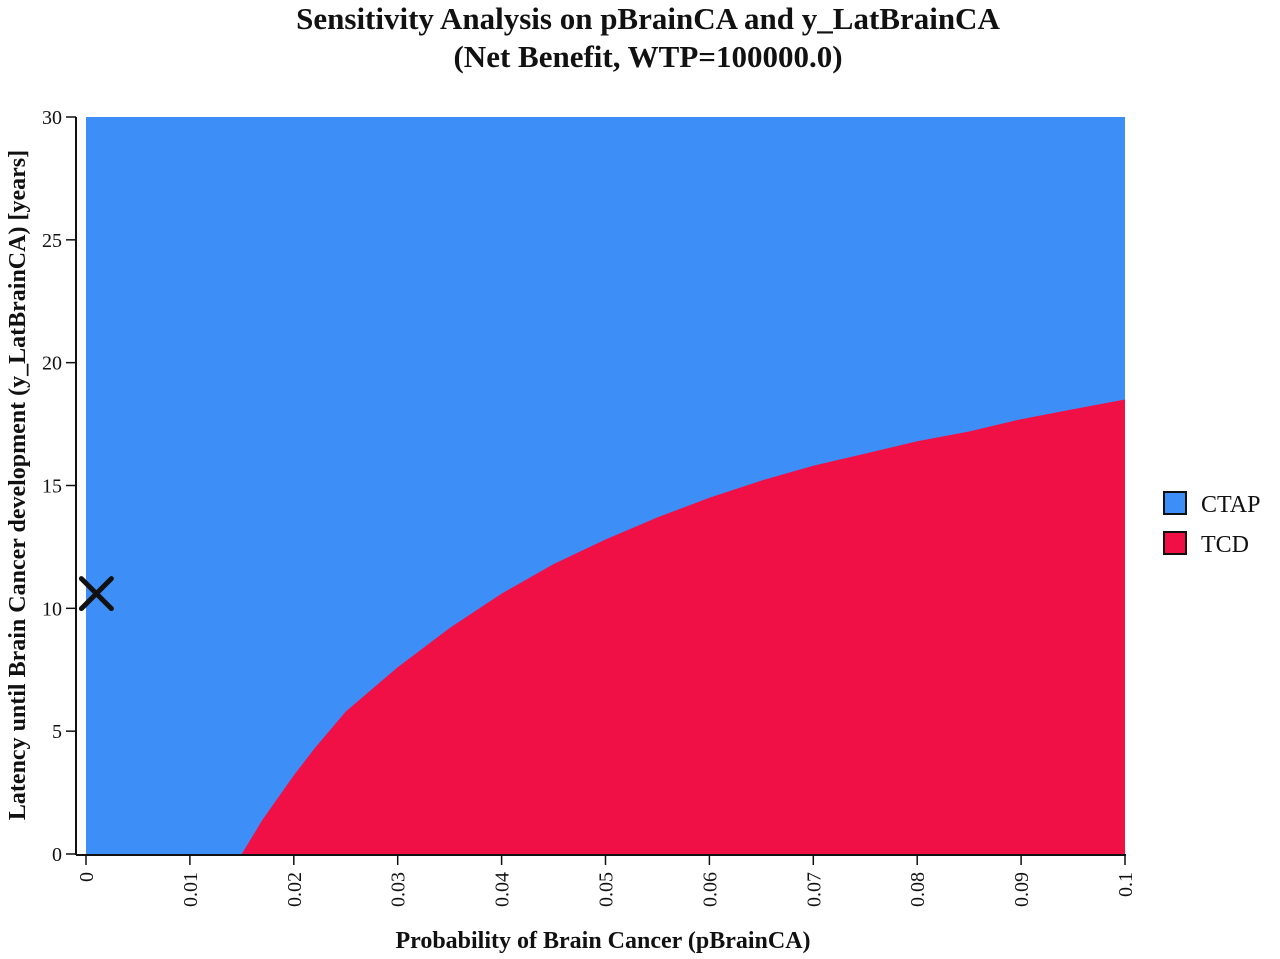  Describe the element at coordinates (52, 609) in the screenshot. I see `y-tick-label: 10` at that location.